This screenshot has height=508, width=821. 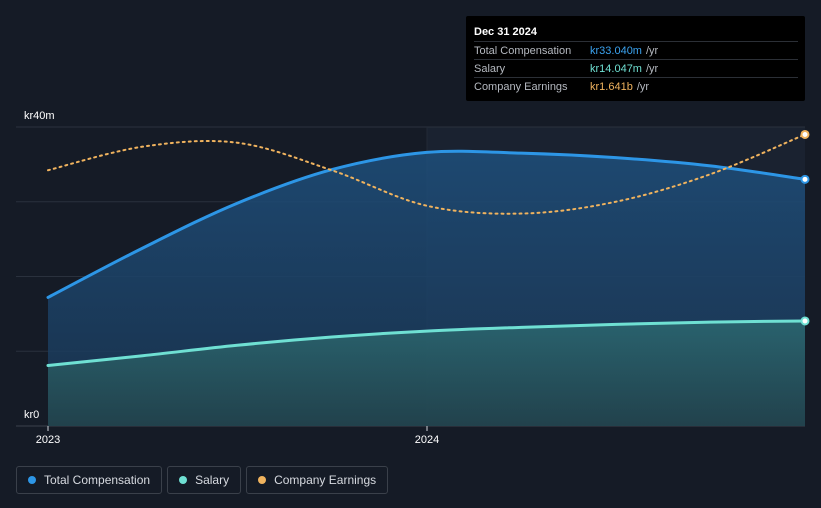 What do you see at coordinates (97, 480) in the screenshot?
I see `legend-label: Total Compensation` at bounding box center [97, 480].